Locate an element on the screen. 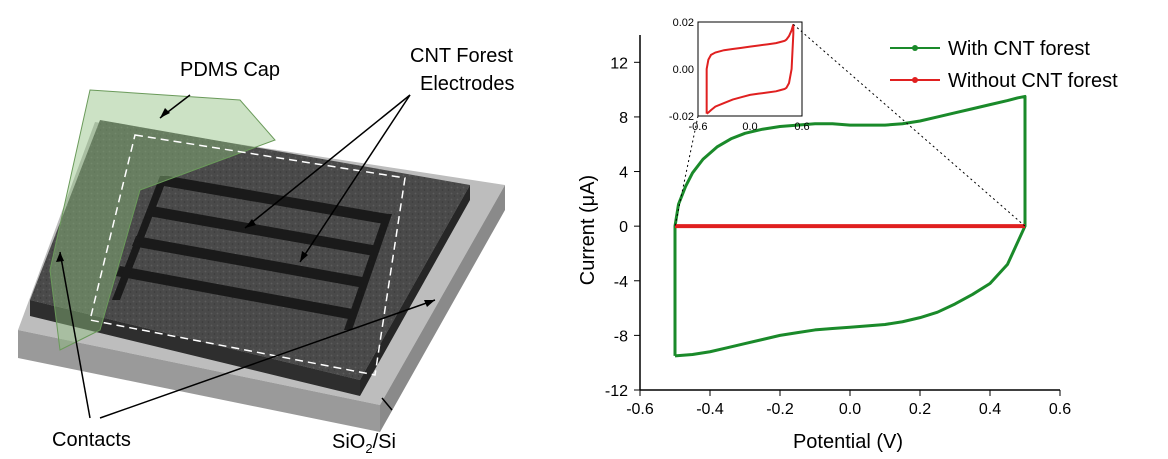 Image resolution: width=1168 pixels, height=459 pixels. legend-label-1: With CNT forest is located at coordinates (1019, 49).